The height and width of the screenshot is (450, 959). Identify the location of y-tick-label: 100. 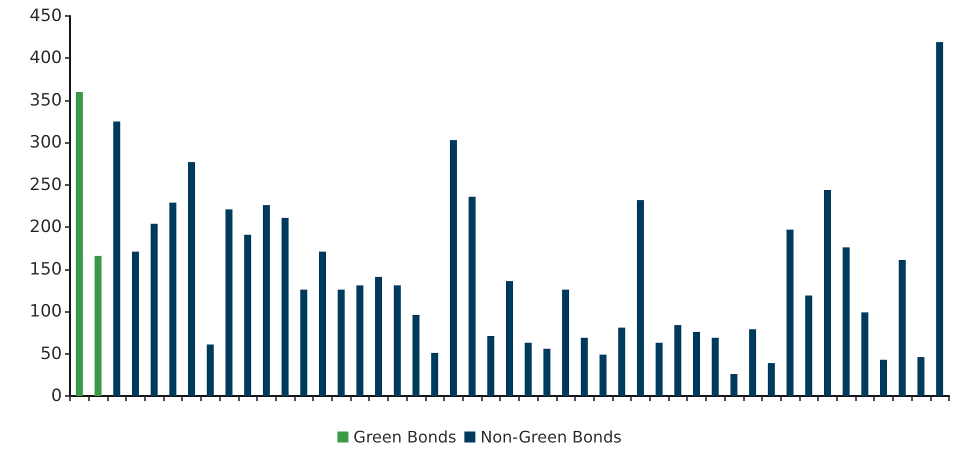
(46, 312).